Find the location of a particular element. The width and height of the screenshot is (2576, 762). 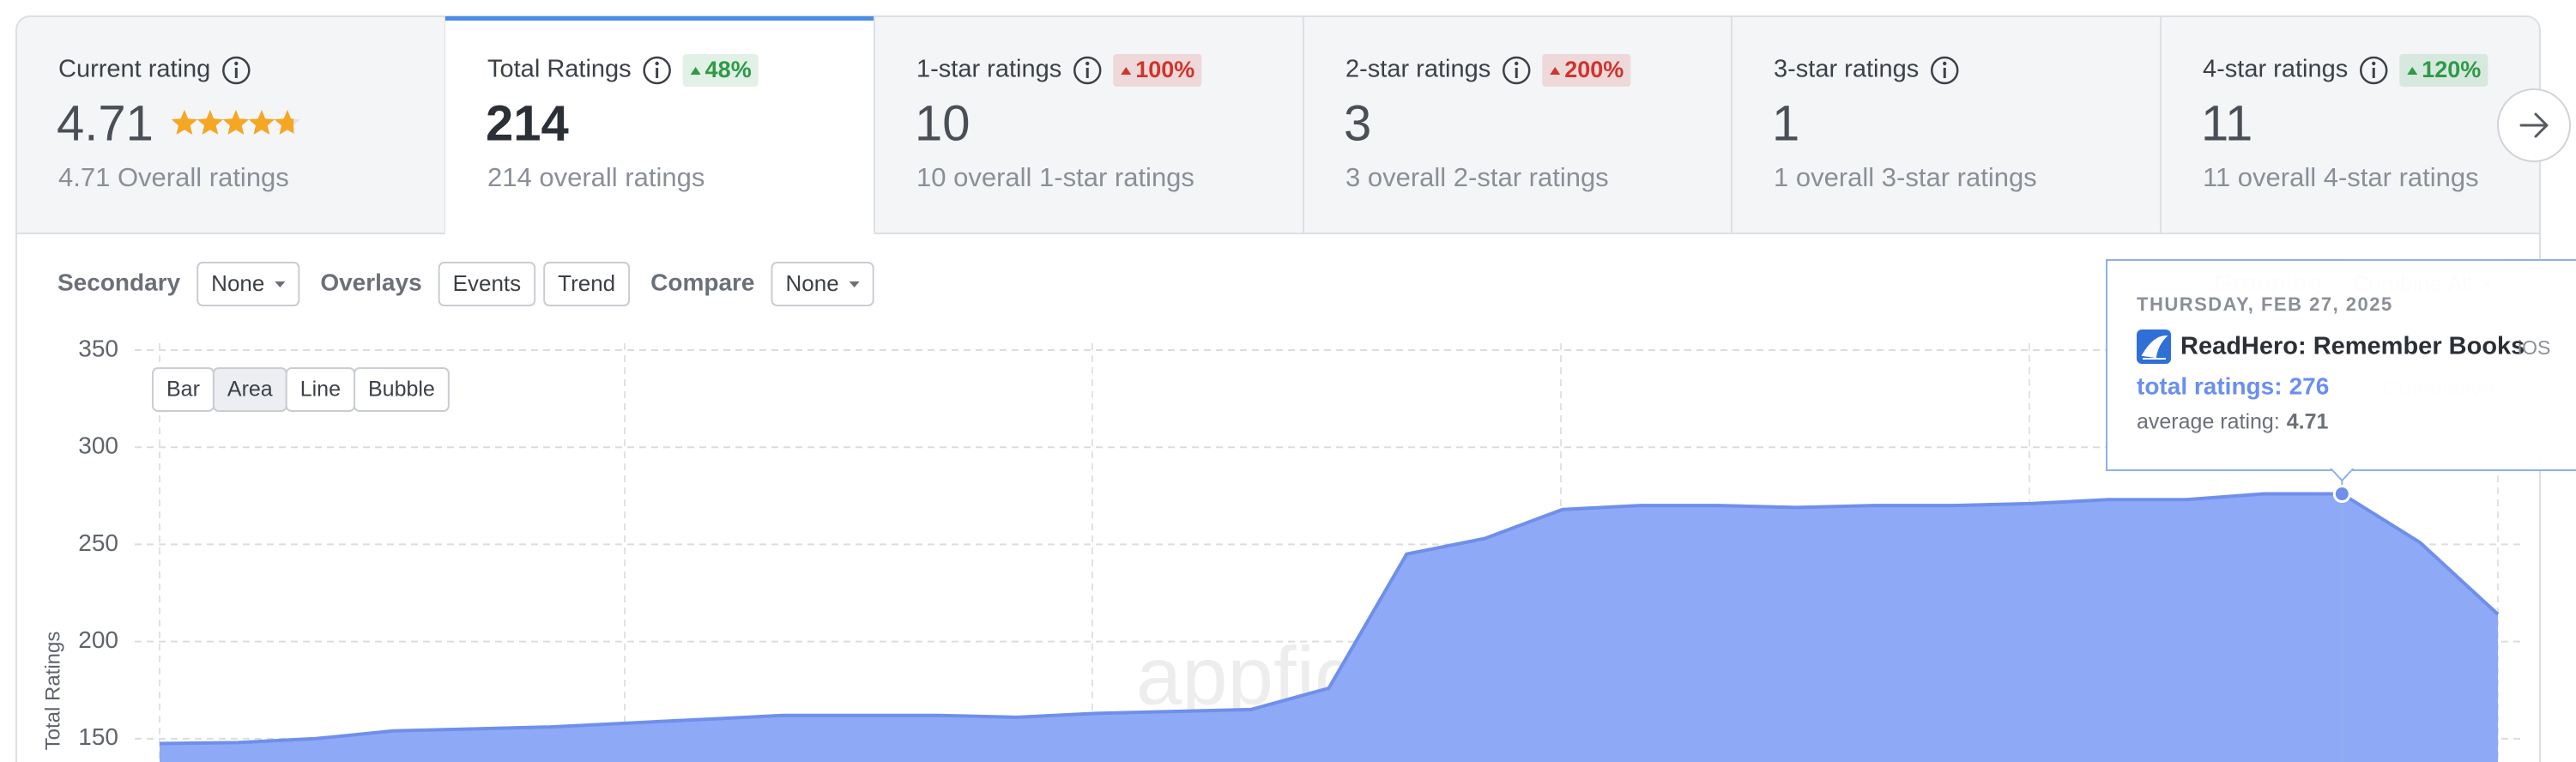

y-tick-label: 350 is located at coordinates (98, 348).